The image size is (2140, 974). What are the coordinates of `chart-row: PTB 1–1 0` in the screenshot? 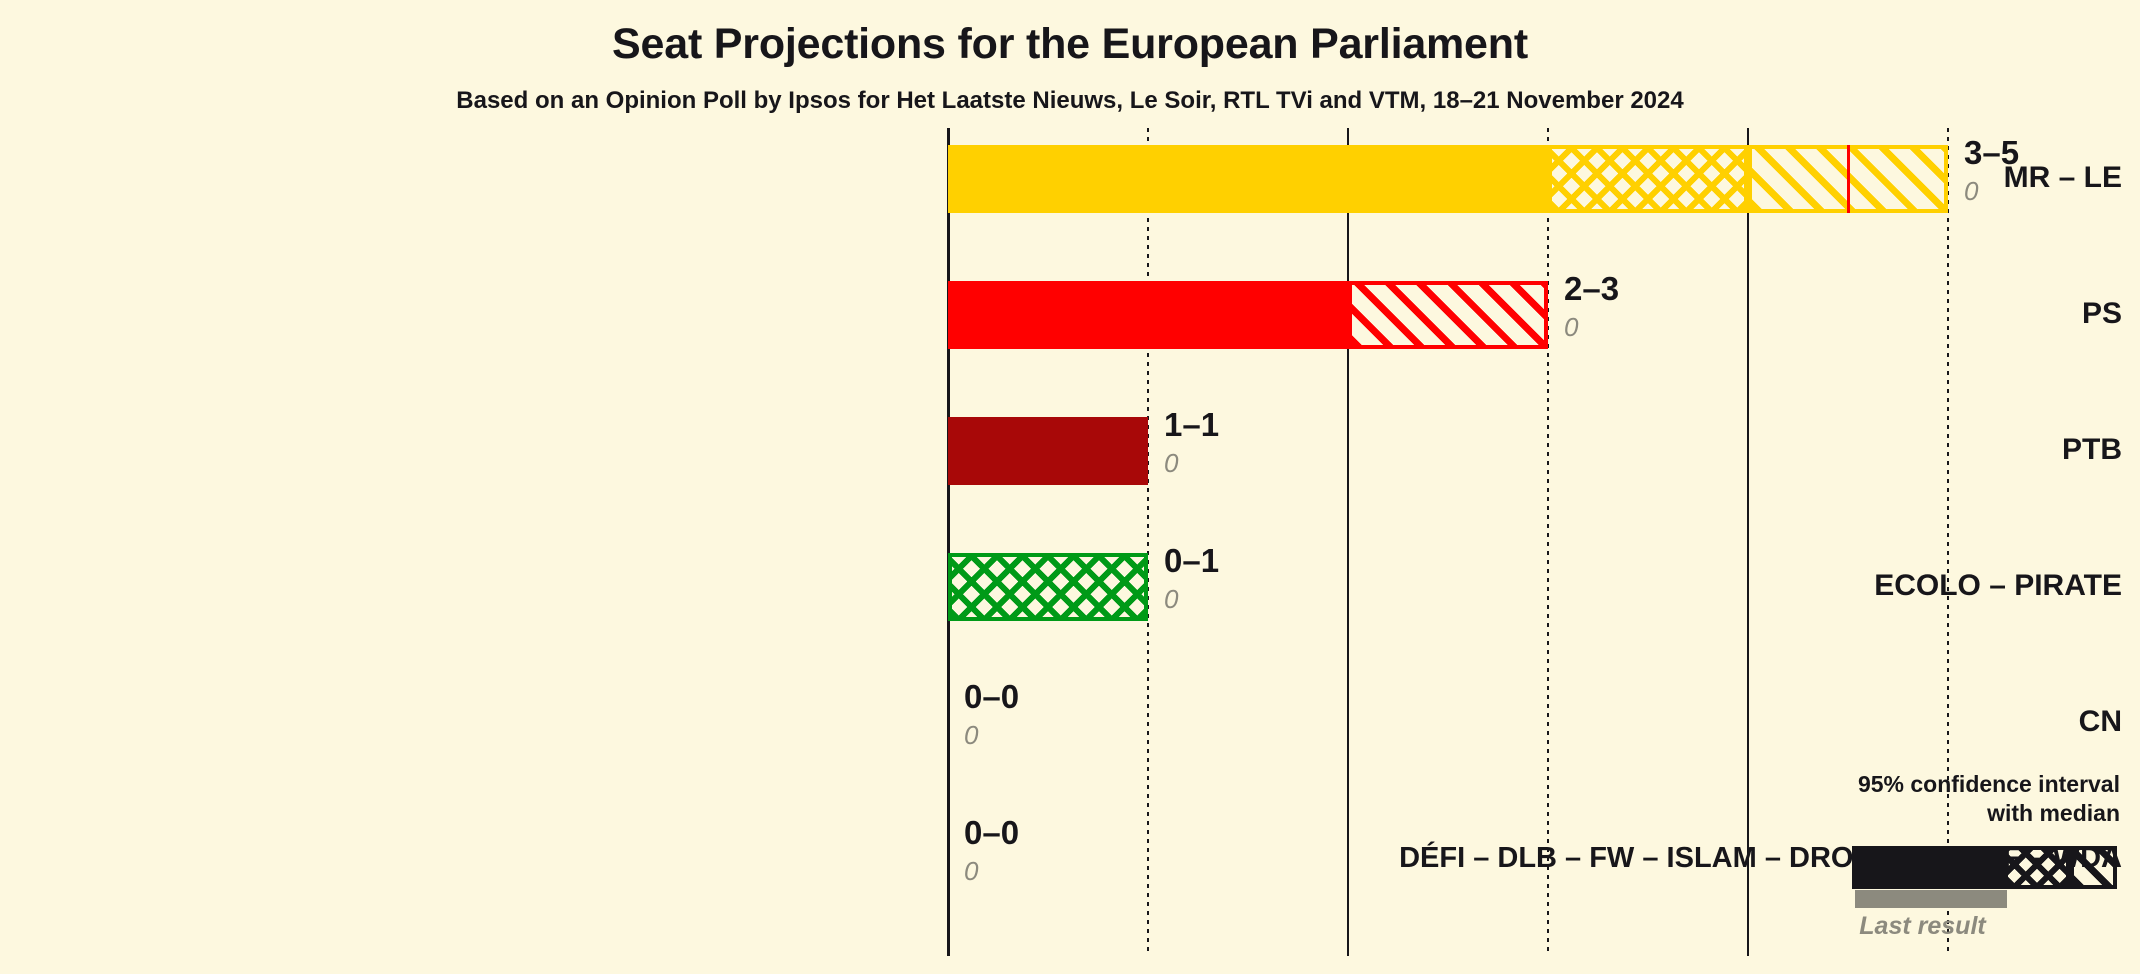 It's located at (1070, 450).